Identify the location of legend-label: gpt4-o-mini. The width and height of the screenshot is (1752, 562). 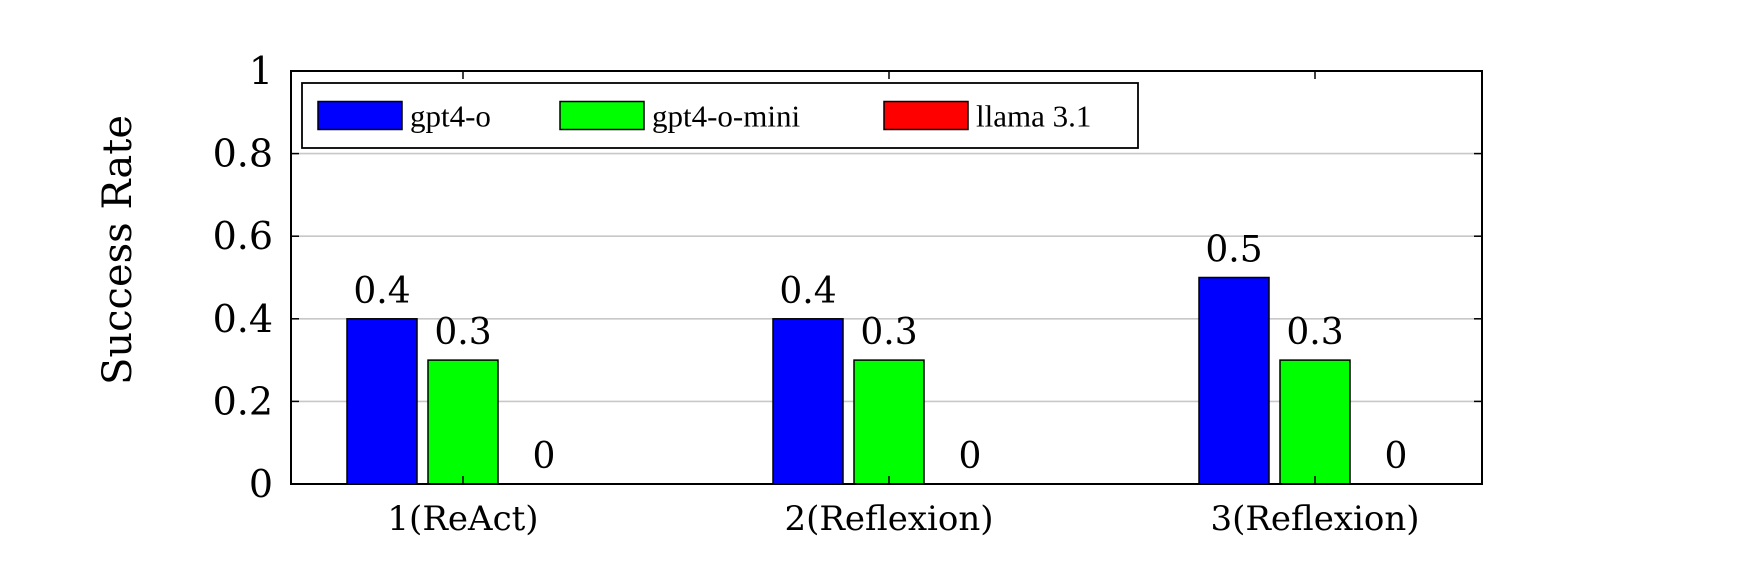
(726, 116).